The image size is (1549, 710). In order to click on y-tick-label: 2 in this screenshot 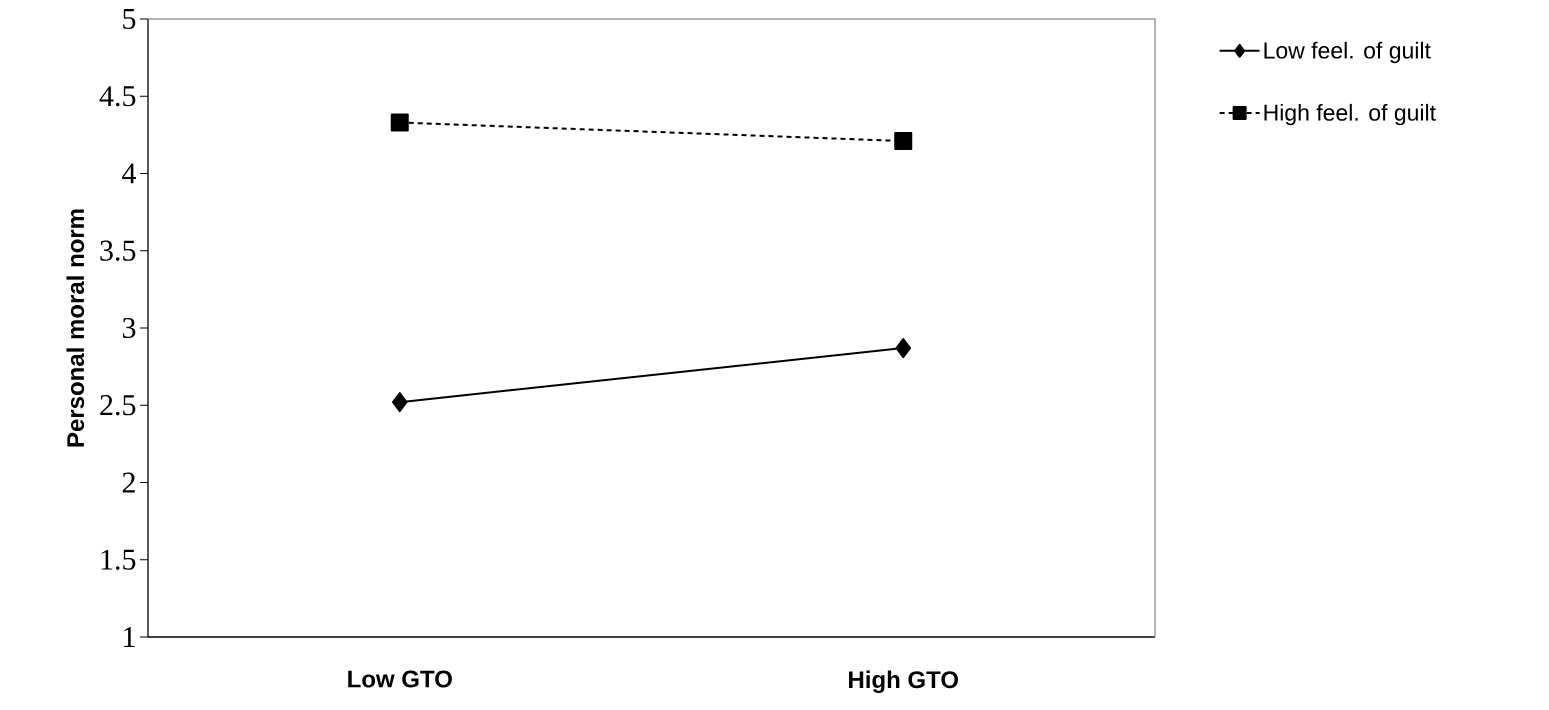, I will do `click(128, 482)`.